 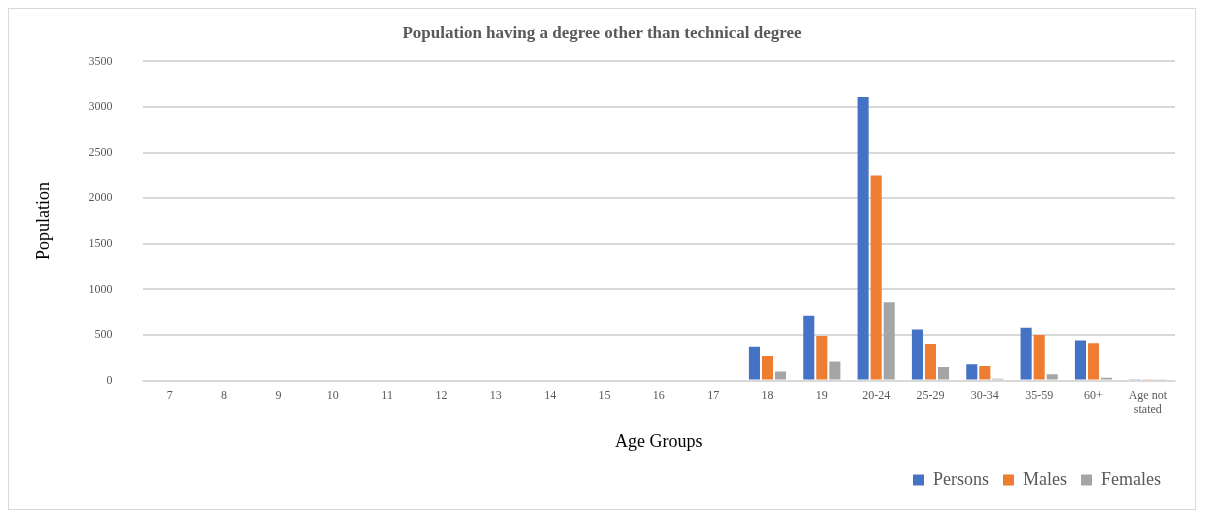 What do you see at coordinates (604, 394) in the screenshot?
I see `x-tick-label: 15` at bounding box center [604, 394].